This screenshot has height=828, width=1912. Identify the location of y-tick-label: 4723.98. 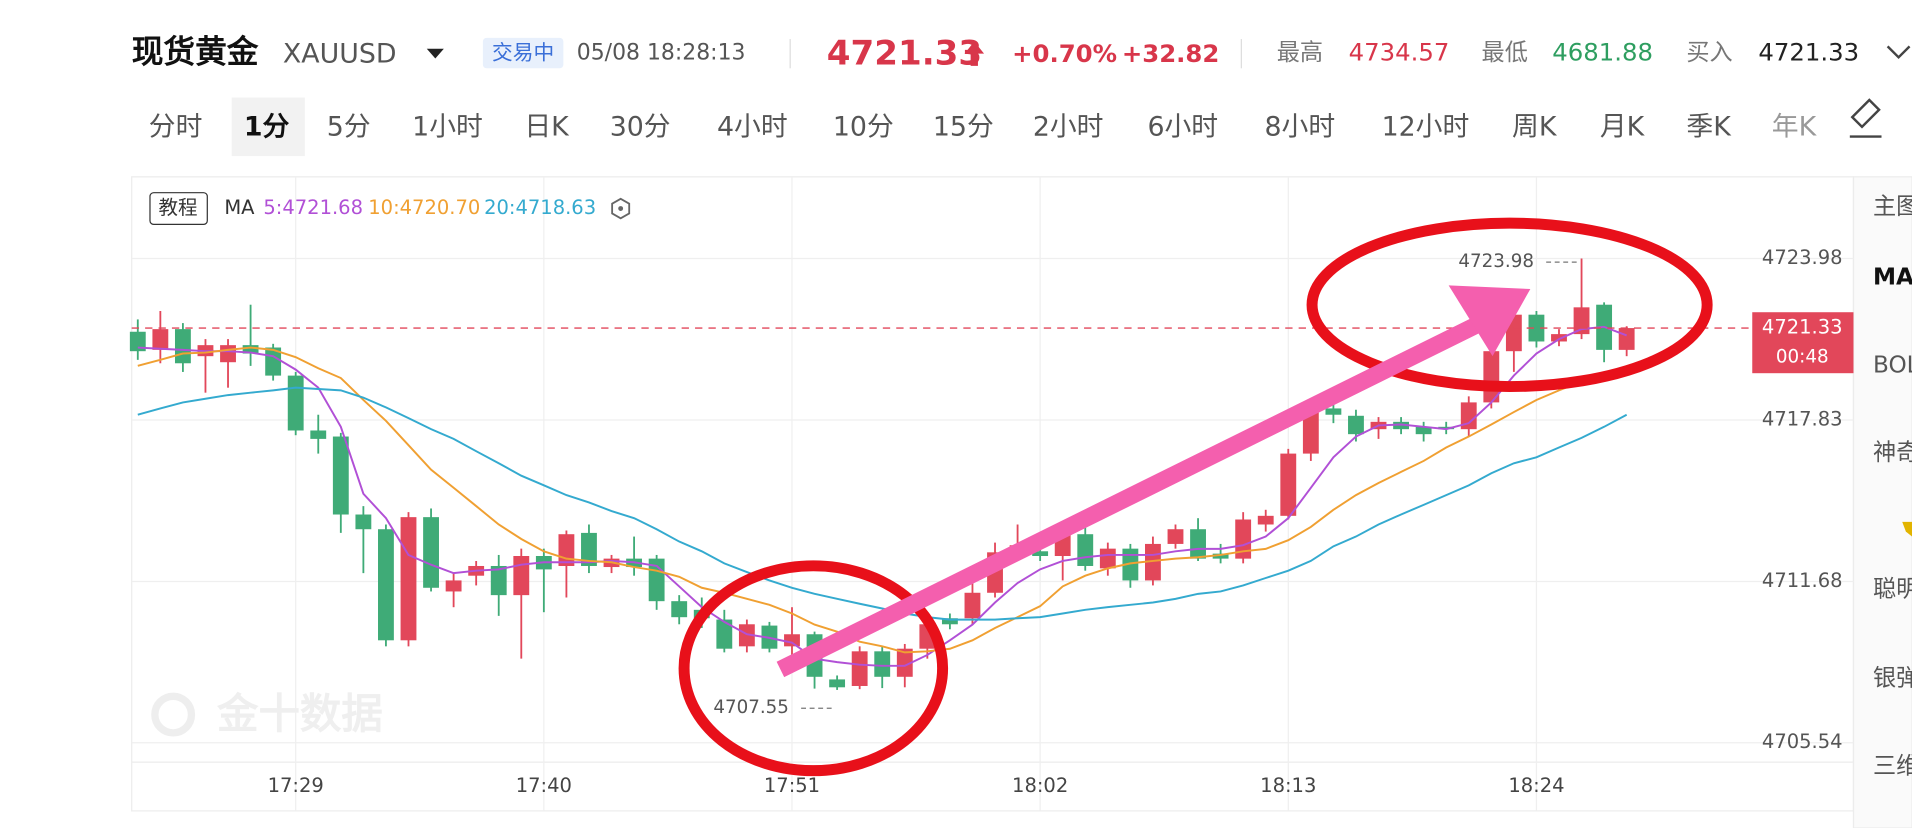
(1802, 257).